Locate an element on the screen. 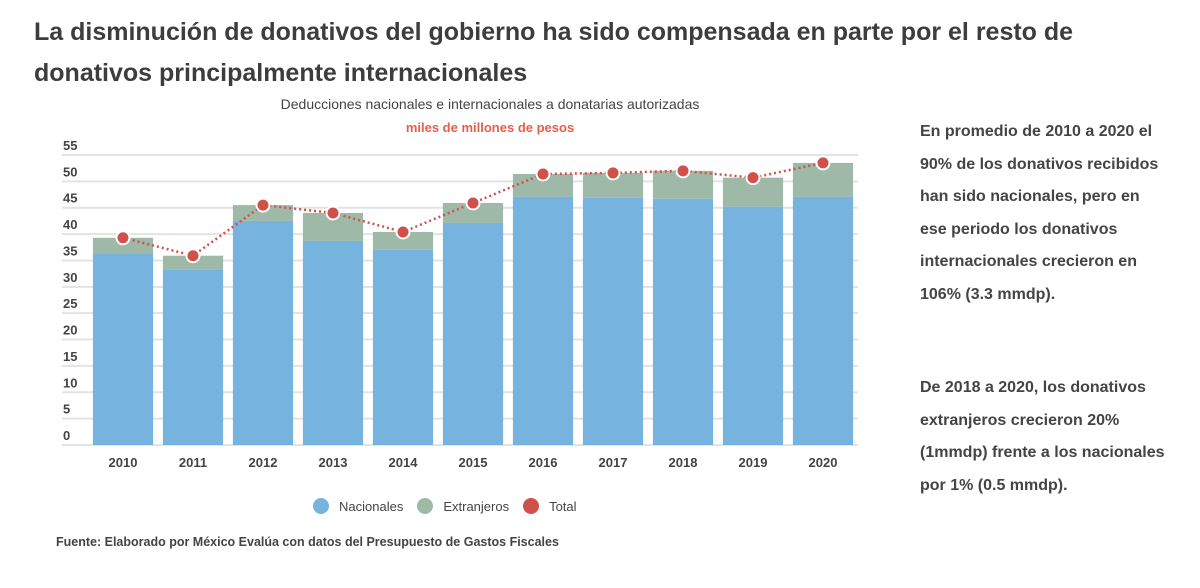 This screenshot has height=588, width=1200. x-tick-label: 2014 is located at coordinates (404, 462).